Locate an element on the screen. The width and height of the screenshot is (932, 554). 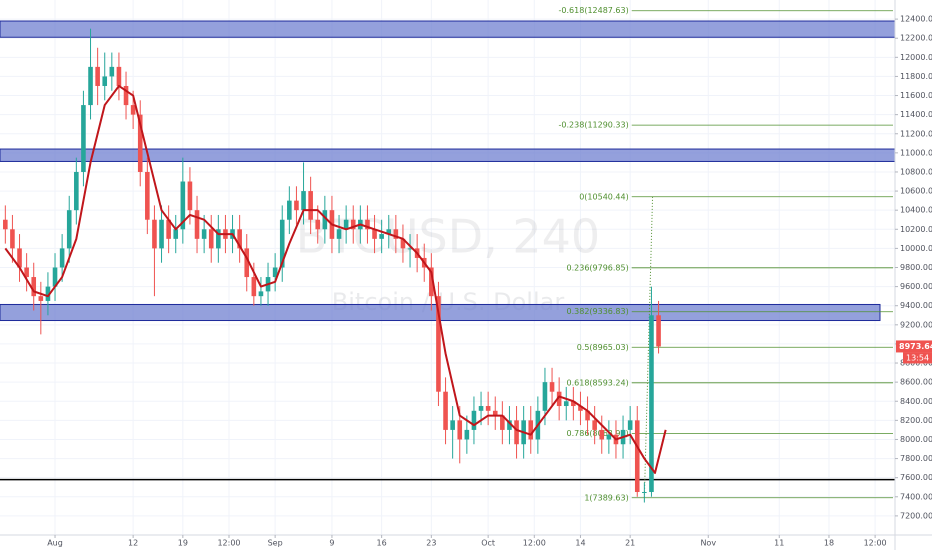
fib-level-label: 0.236(9796.85) is located at coordinates (598, 267).